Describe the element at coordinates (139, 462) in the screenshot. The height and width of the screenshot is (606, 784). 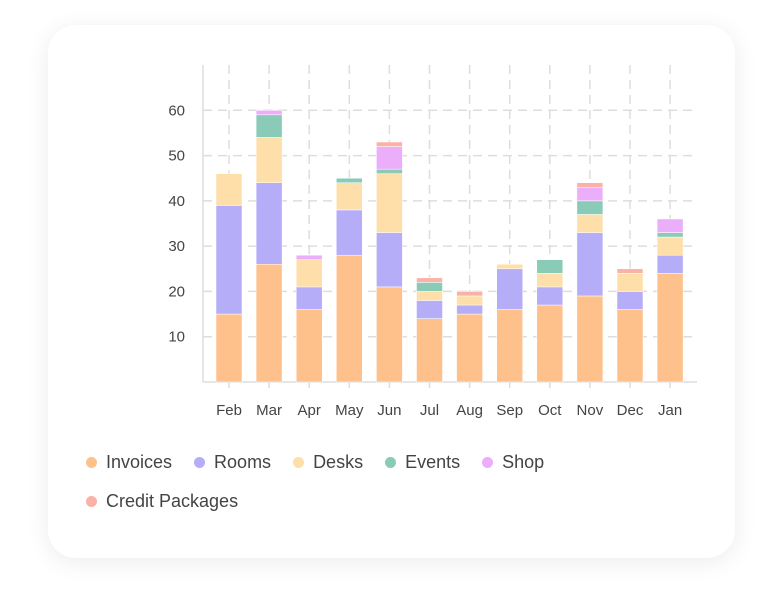
I see `legend-label: Invoices` at that location.